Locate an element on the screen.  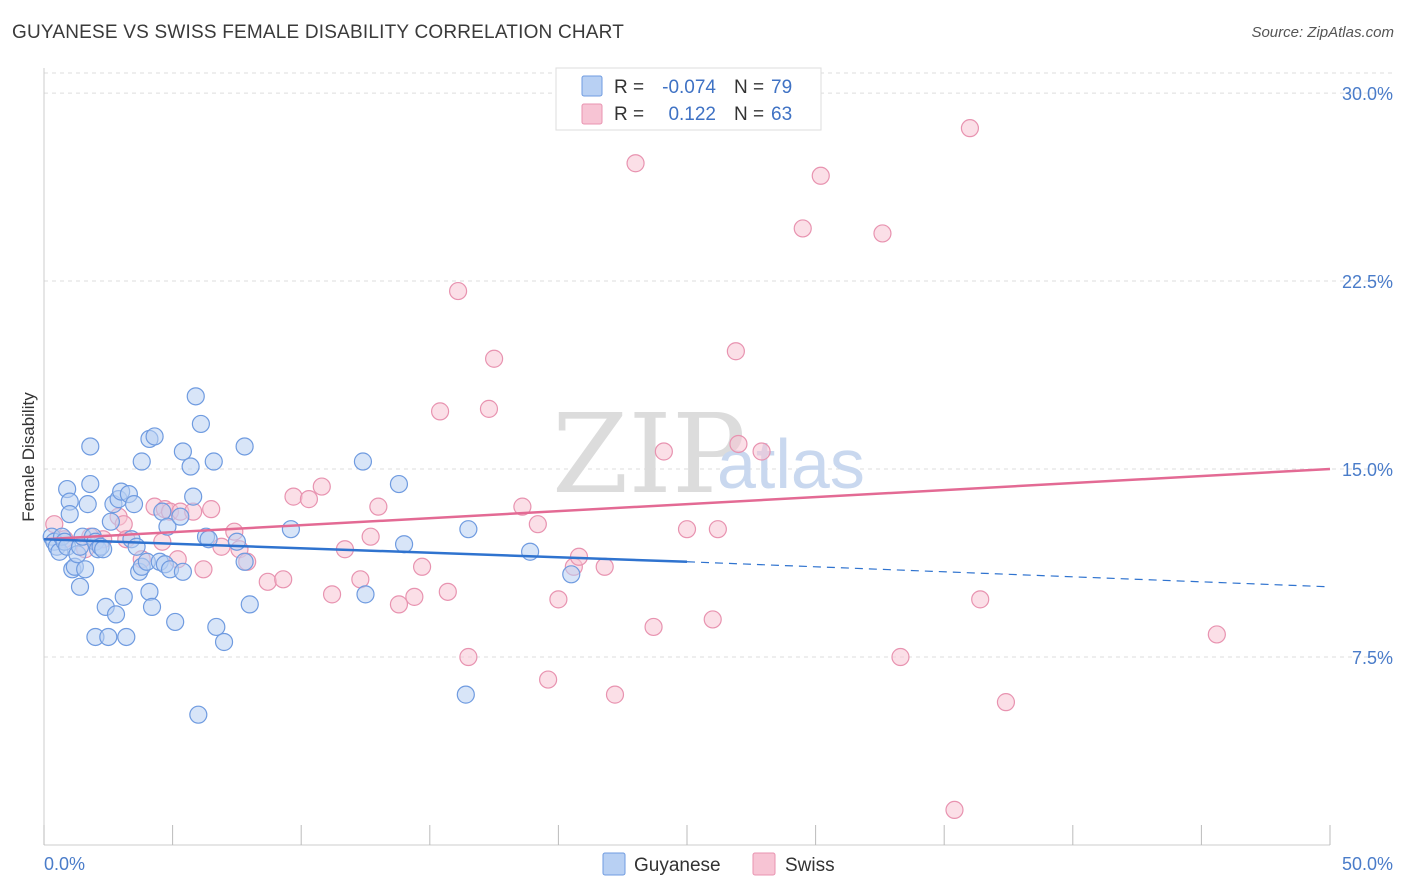
legend-swatch-guyanese is located at coordinates (592, 86).